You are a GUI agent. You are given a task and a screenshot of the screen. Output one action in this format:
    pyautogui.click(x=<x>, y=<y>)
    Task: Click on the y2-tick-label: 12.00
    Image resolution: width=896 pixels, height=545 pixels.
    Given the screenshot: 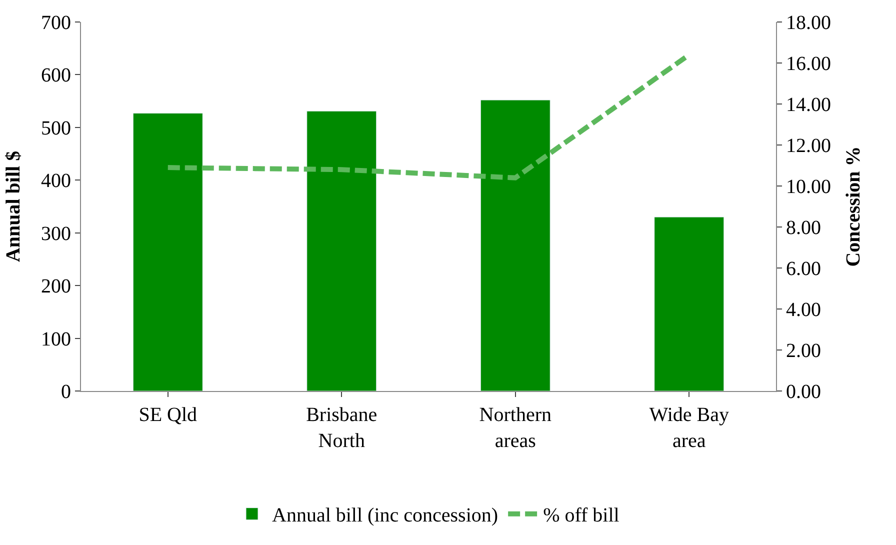 What is the action you would take?
    pyautogui.click(x=808, y=146)
    